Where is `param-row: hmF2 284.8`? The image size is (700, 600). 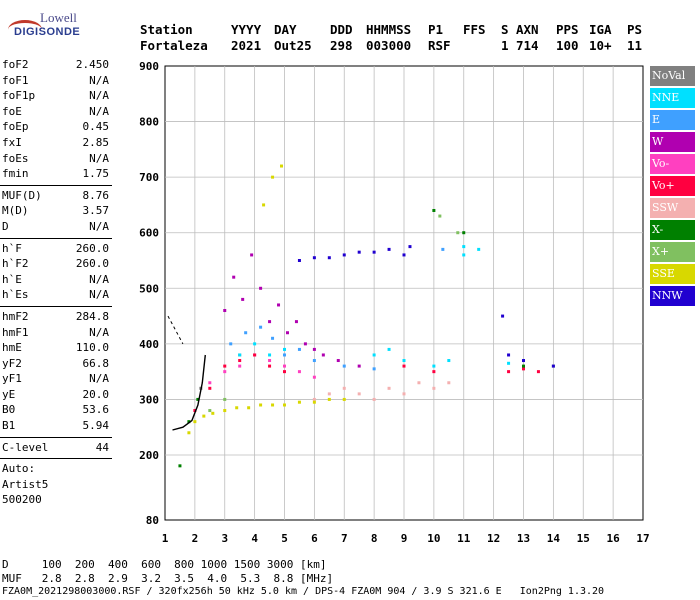
param-row: hmF2 284.8 is located at coordinates (56, 318).